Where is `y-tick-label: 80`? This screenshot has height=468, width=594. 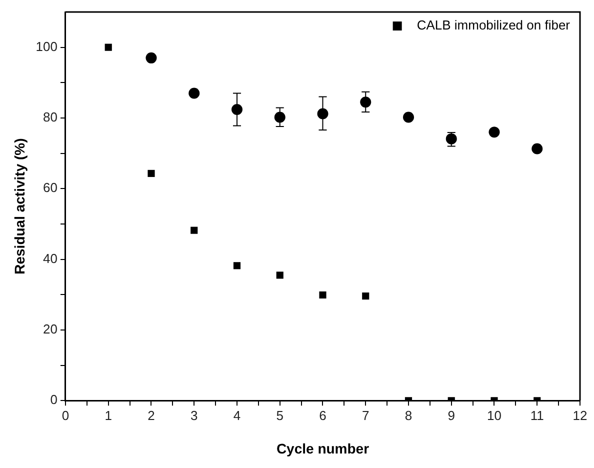
y-tick-label: 80 is located at coordinates (50, 117).